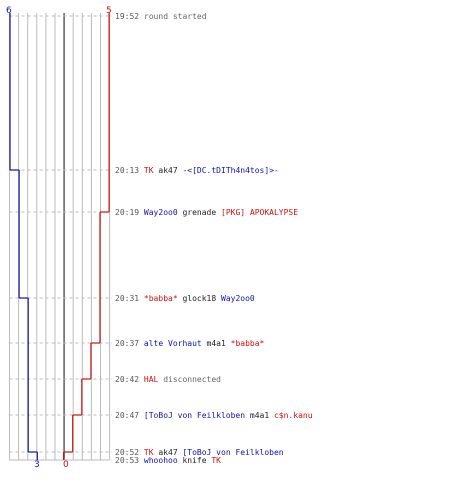  I want to click on player-name: HAL, so click(151, 379).